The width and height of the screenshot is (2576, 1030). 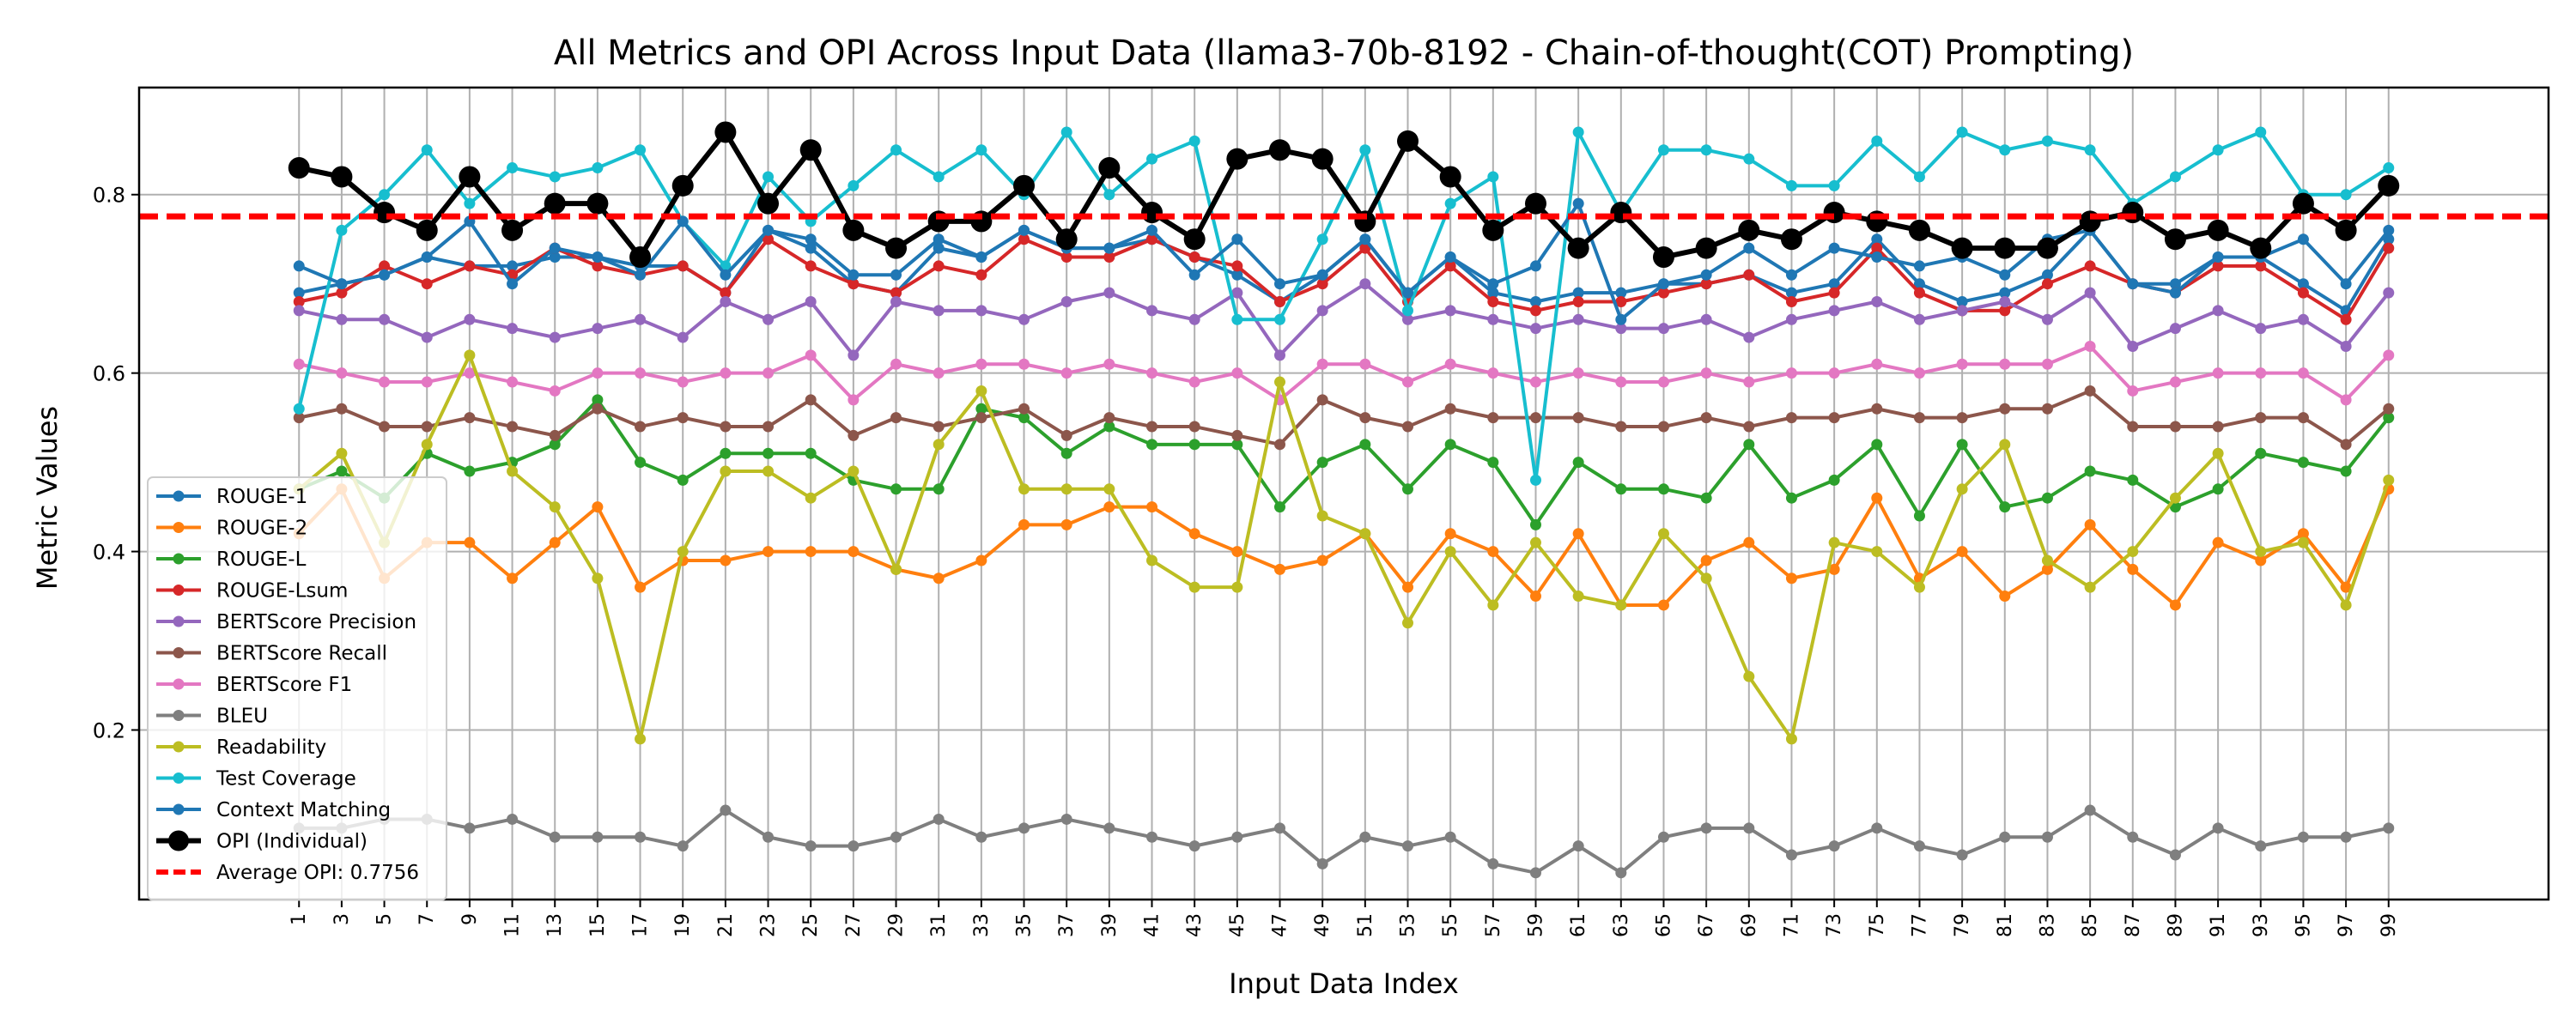 What do you see at coordinates (1749, 925) in the screenshot?
I see `x-tick-label: 69` at bounding box center [1749, 925].